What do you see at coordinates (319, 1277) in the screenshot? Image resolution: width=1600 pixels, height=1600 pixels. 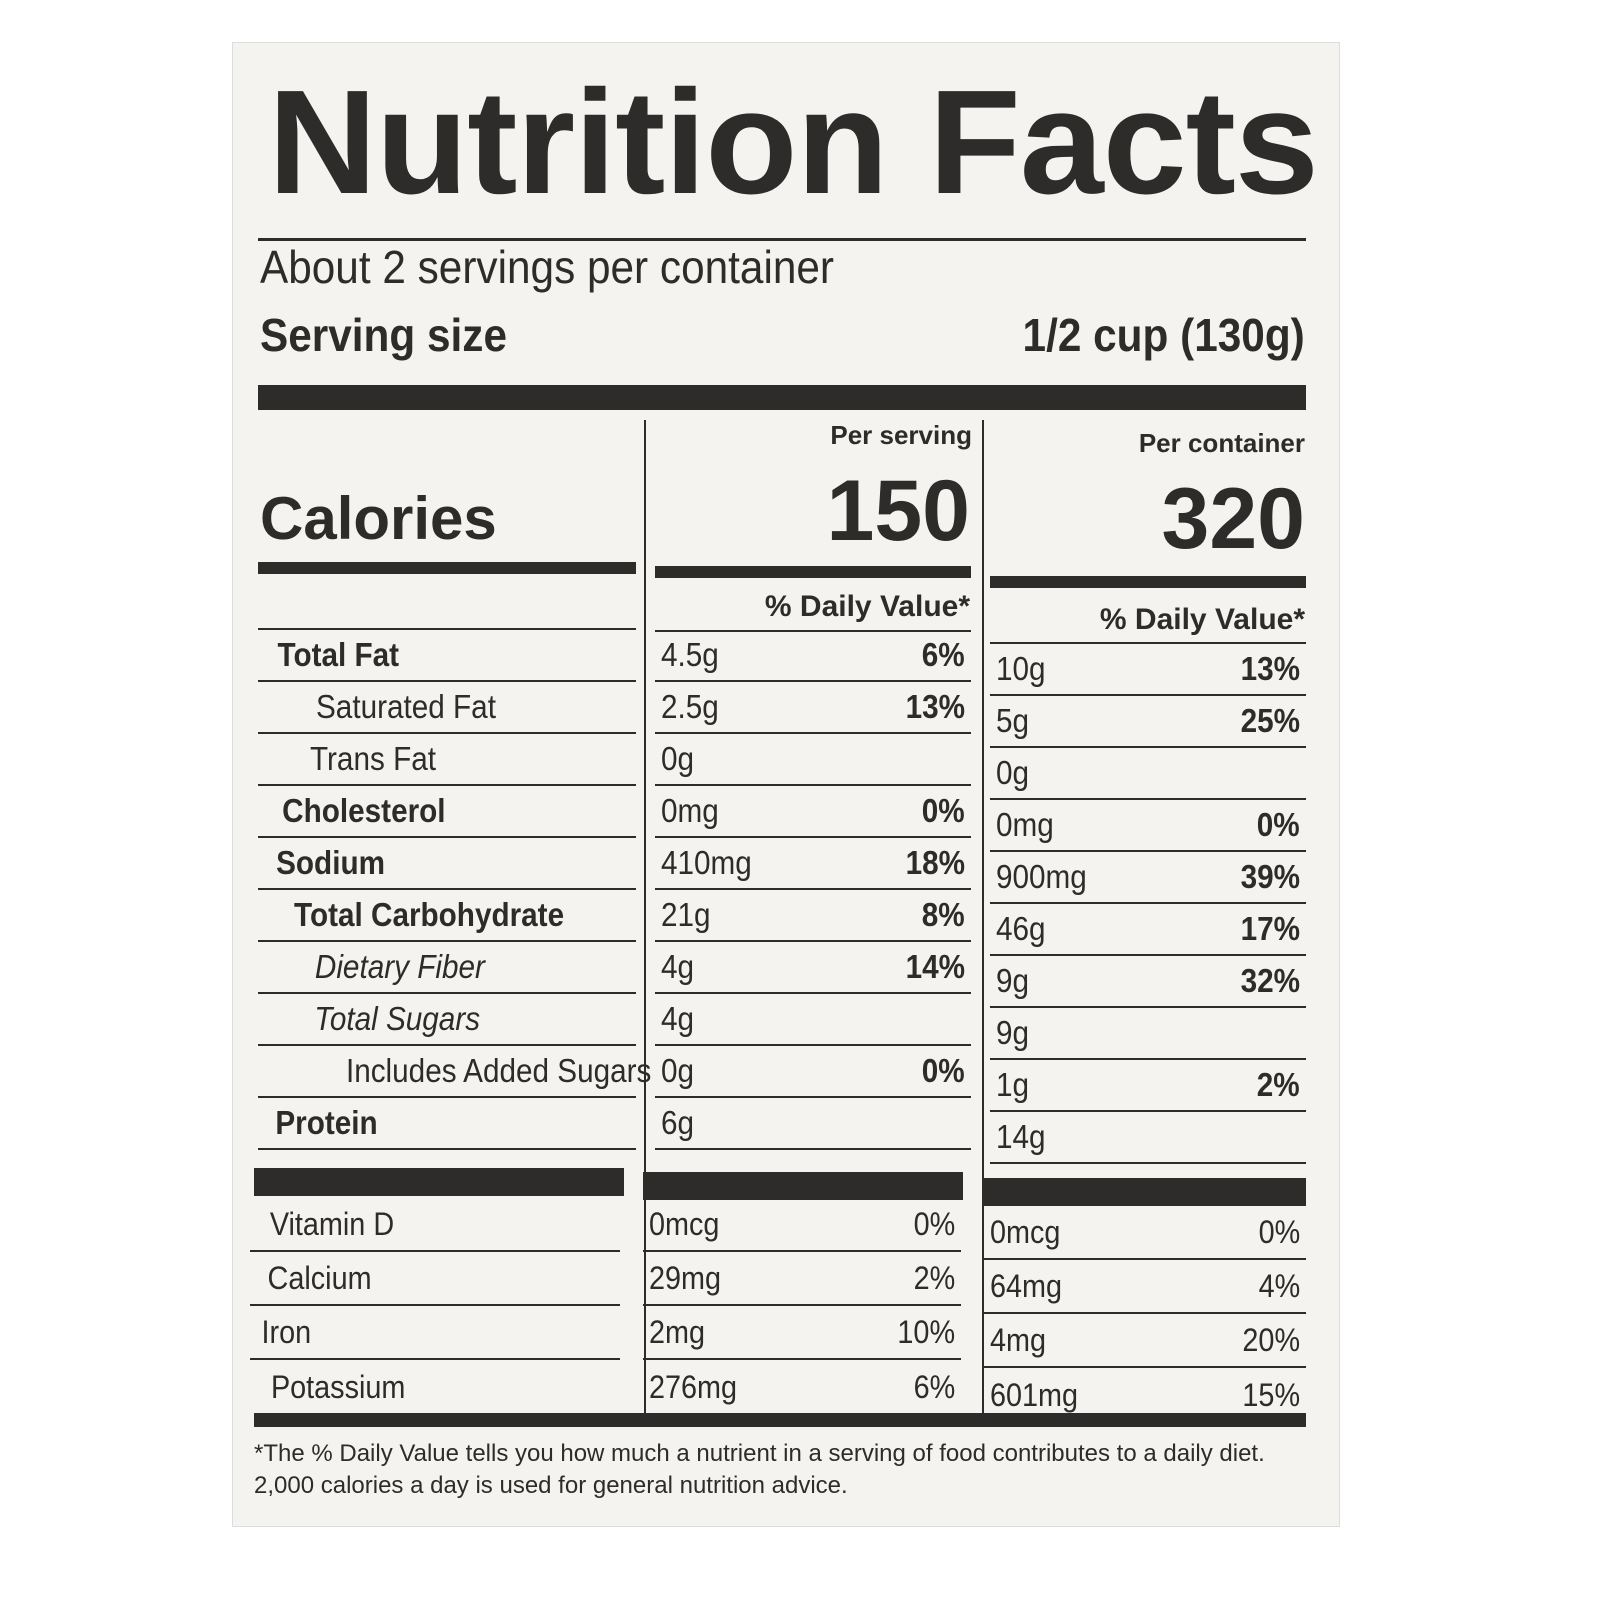 I see `vitamin-name: Calcium` at bounding box center [319, 1277].